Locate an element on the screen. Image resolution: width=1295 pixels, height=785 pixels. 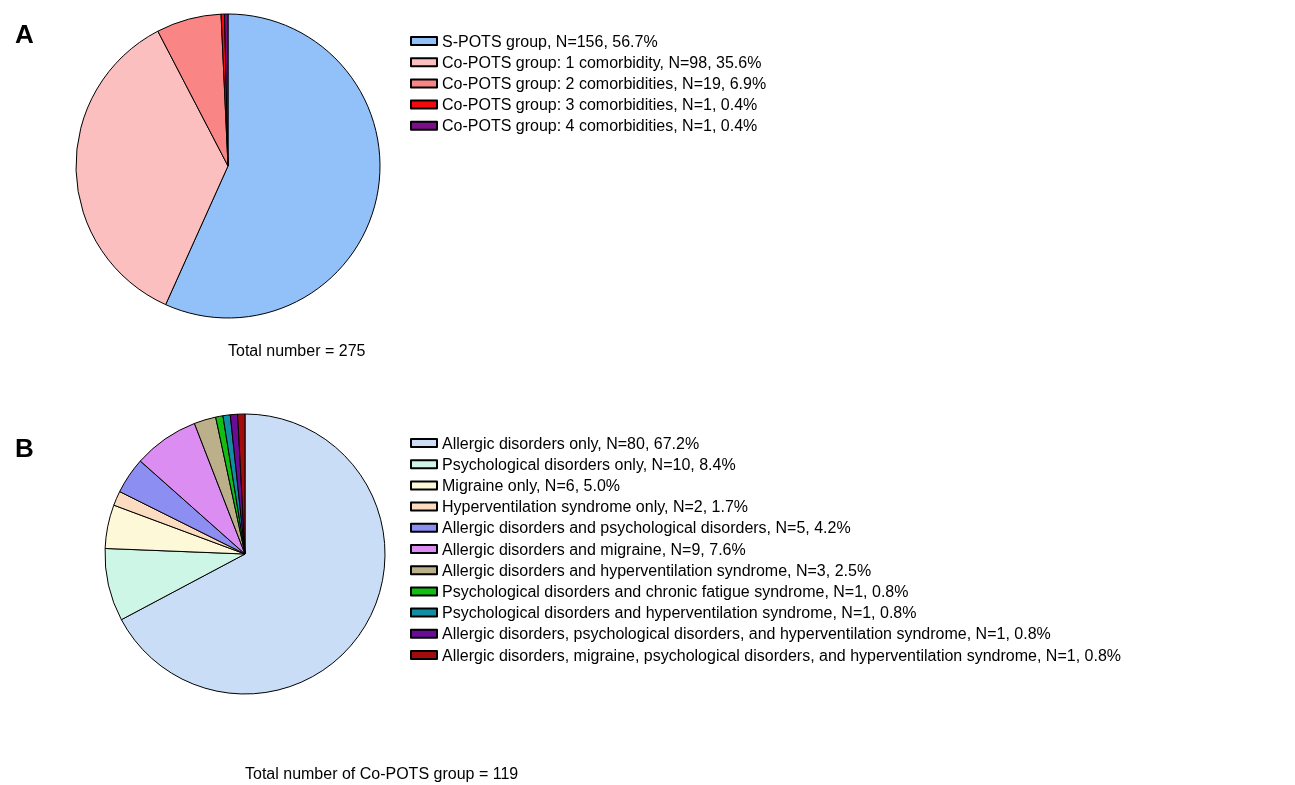
legend-label: Co-POTS group: 2 comorbidities, N=19, 6.9% is located at coordinates (604, 83).